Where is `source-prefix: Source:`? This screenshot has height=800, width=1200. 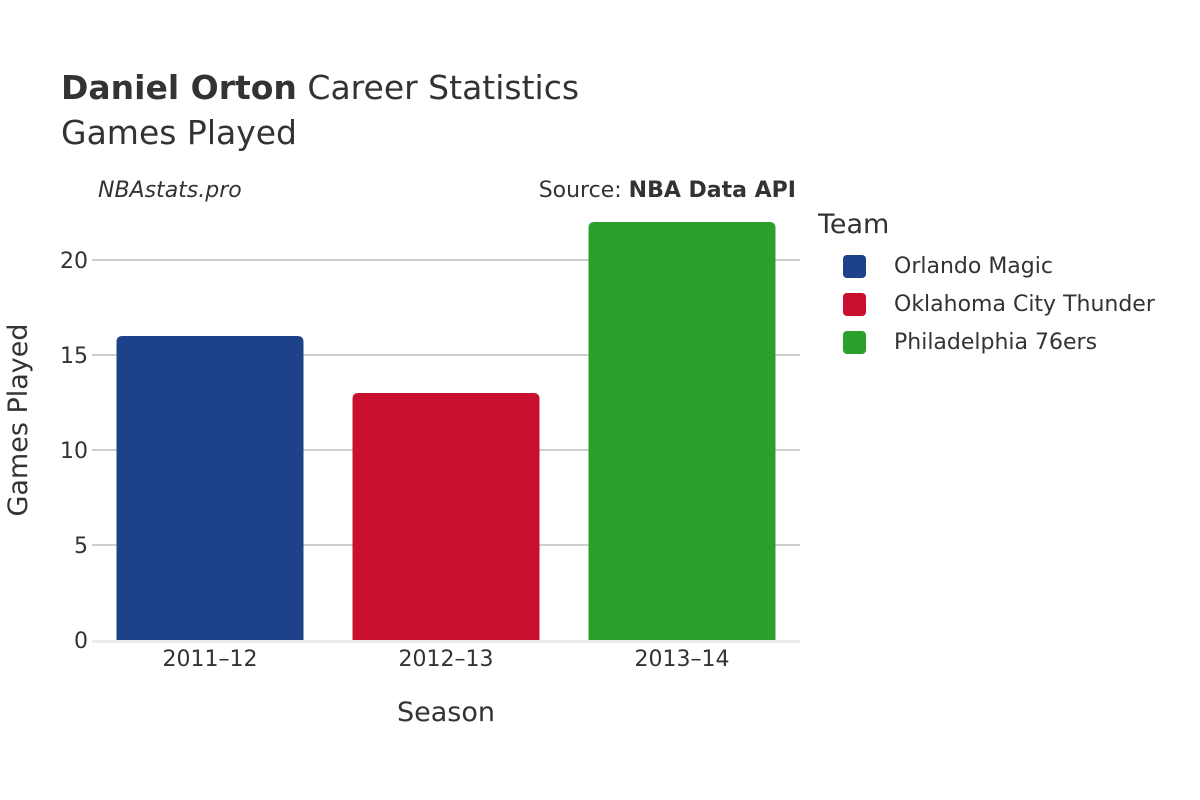 source-prefix: Source: is located at coordinates (583, 190).